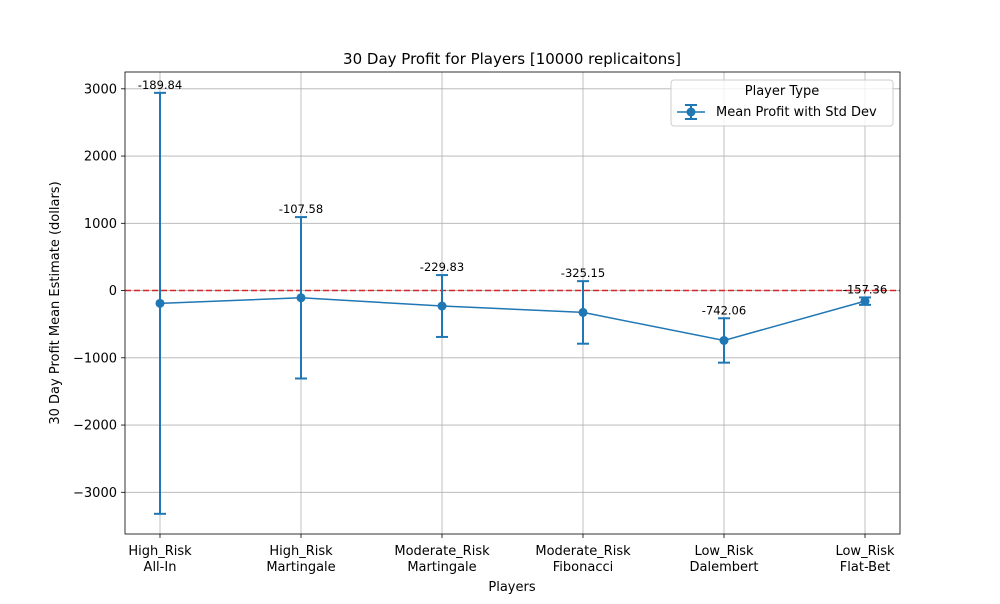 Image resolution: width=1000 pixels, height=604 pixels. I want to click on mean-profit-line, so click(512, 319).